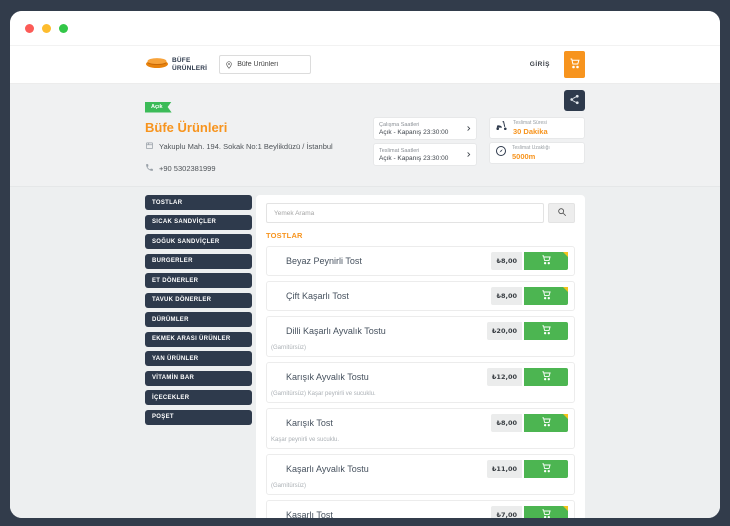 The width and height of the screenshot is (730, 526). Describe the element at coordinates (149, 168) in the screenshot. I see `phone-icon` at that location.